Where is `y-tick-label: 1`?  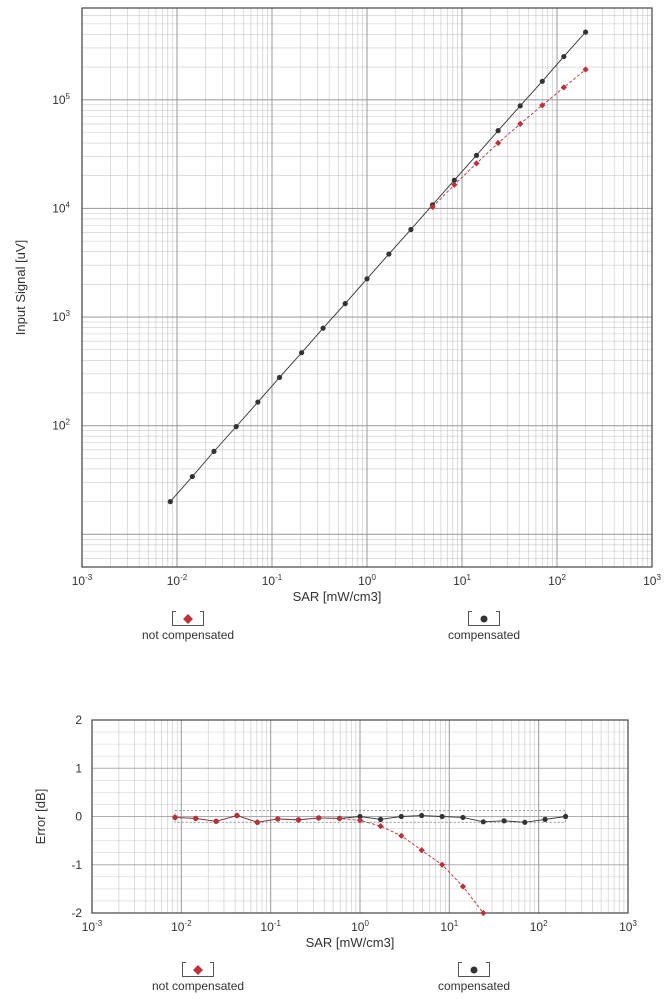
y-tick-label: 1 is located at coordinates (78, 768).